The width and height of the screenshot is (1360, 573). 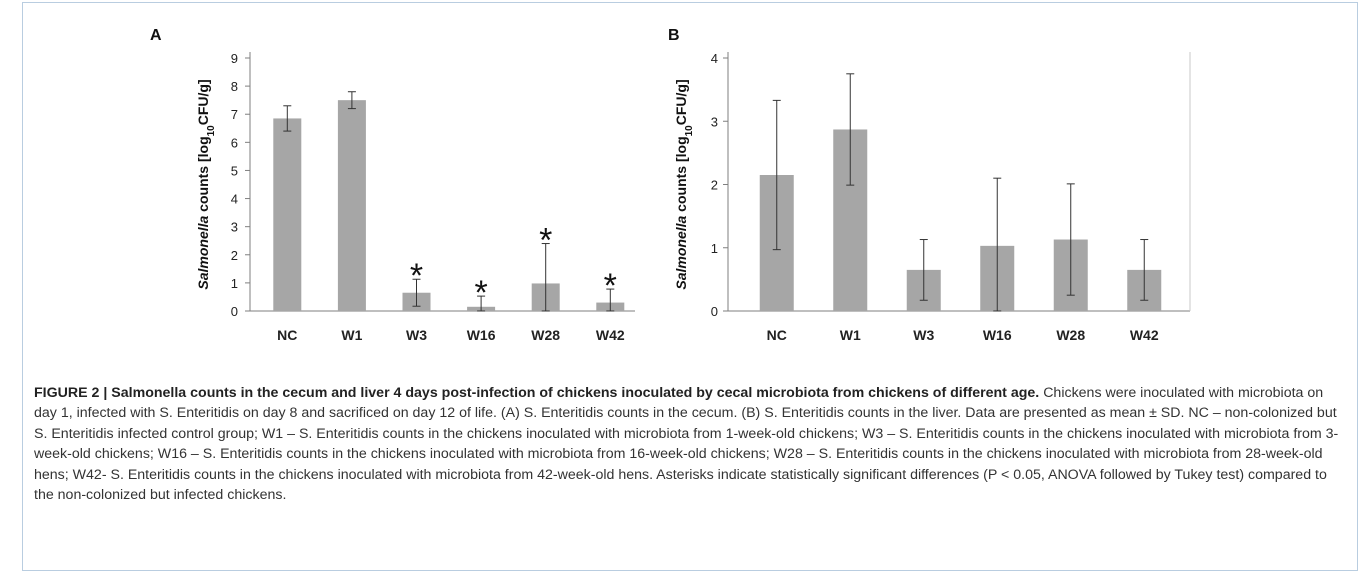 What do you see at coordinates (234, 114) in the screenshot?
I see `y-tick-label-a-7: 7` at bounding box center [234, 114].